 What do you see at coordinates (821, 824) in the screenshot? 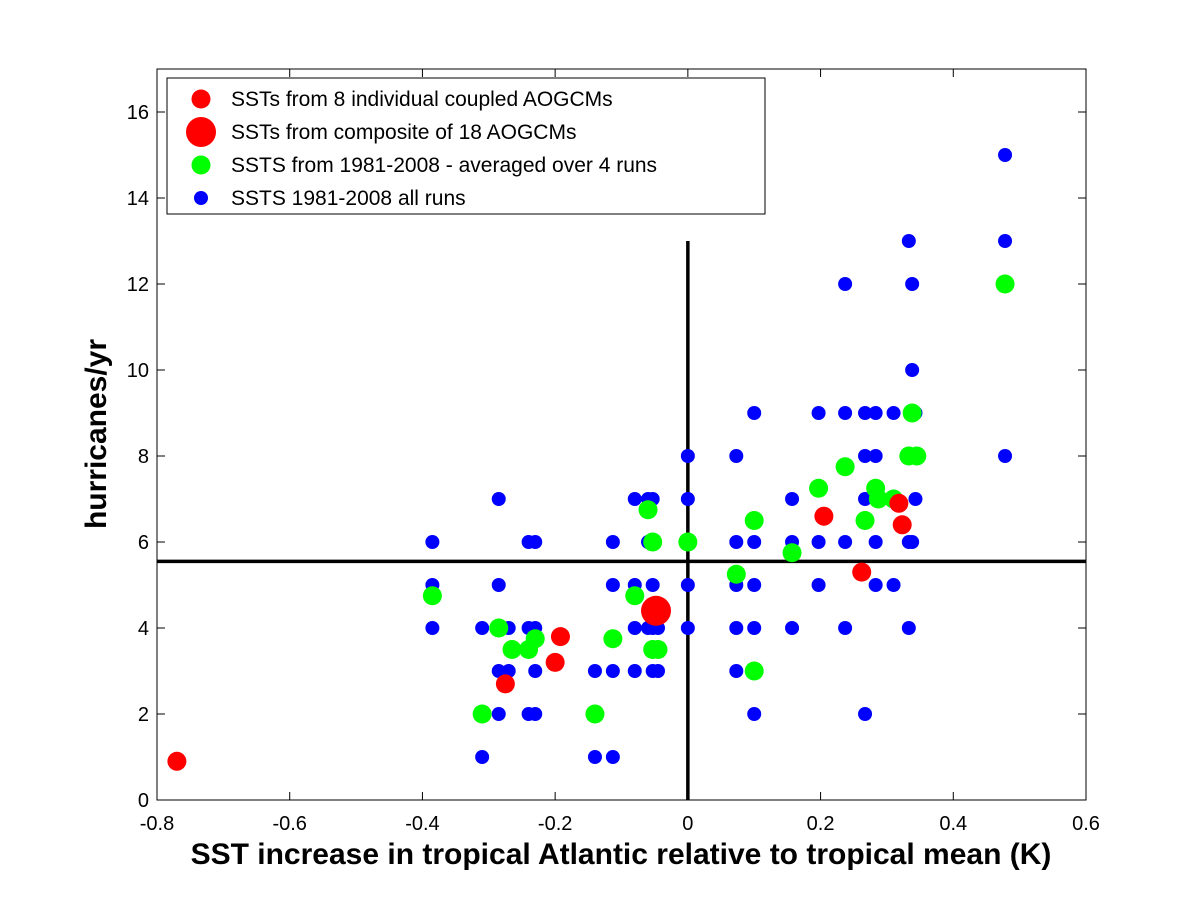
I see `x-tick-label: 0.2` at bounding box center [821, 824].